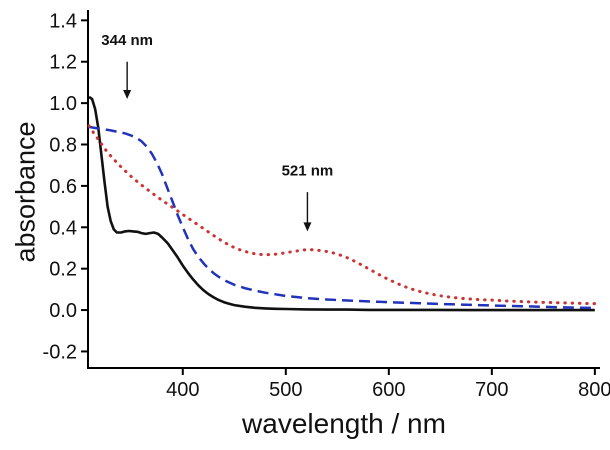  I want to click on x-tick-label: 500, so click(285, 390).